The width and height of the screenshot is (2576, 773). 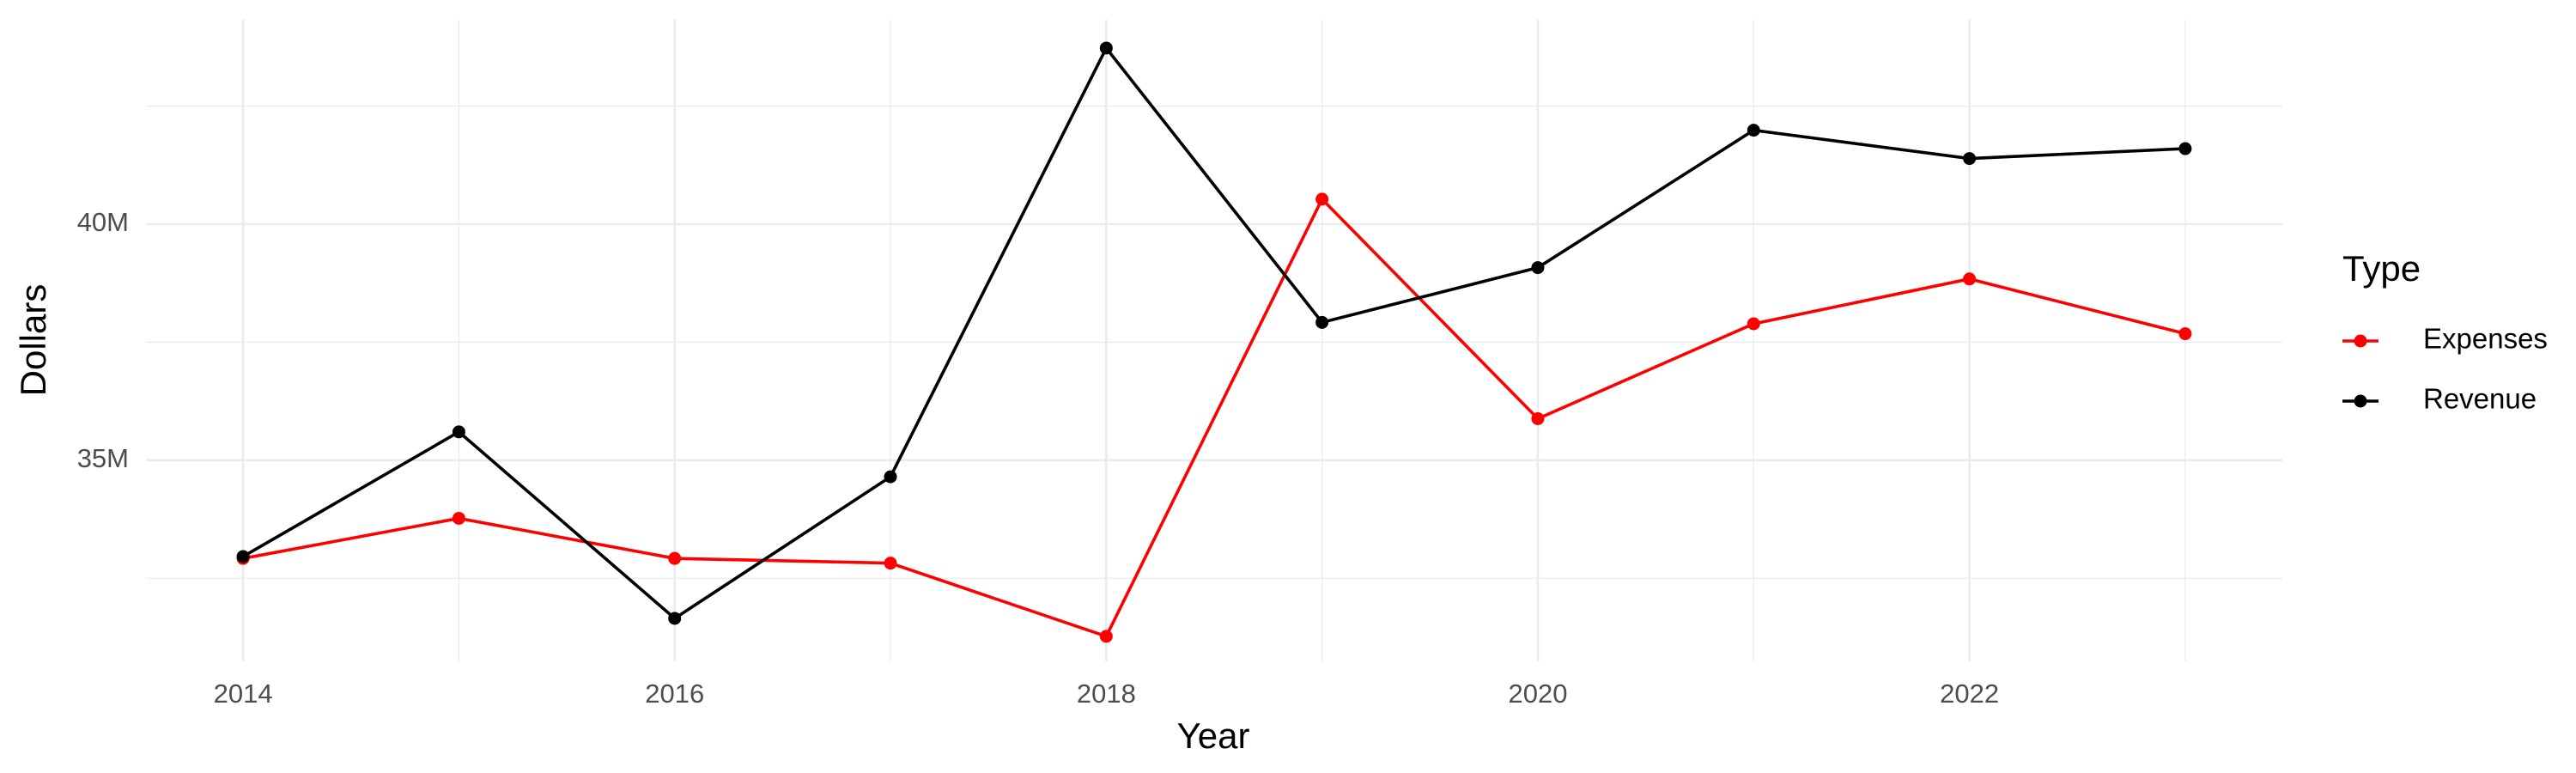 I want to click on legend-label: Expenses, so click(x=2485, y=339).